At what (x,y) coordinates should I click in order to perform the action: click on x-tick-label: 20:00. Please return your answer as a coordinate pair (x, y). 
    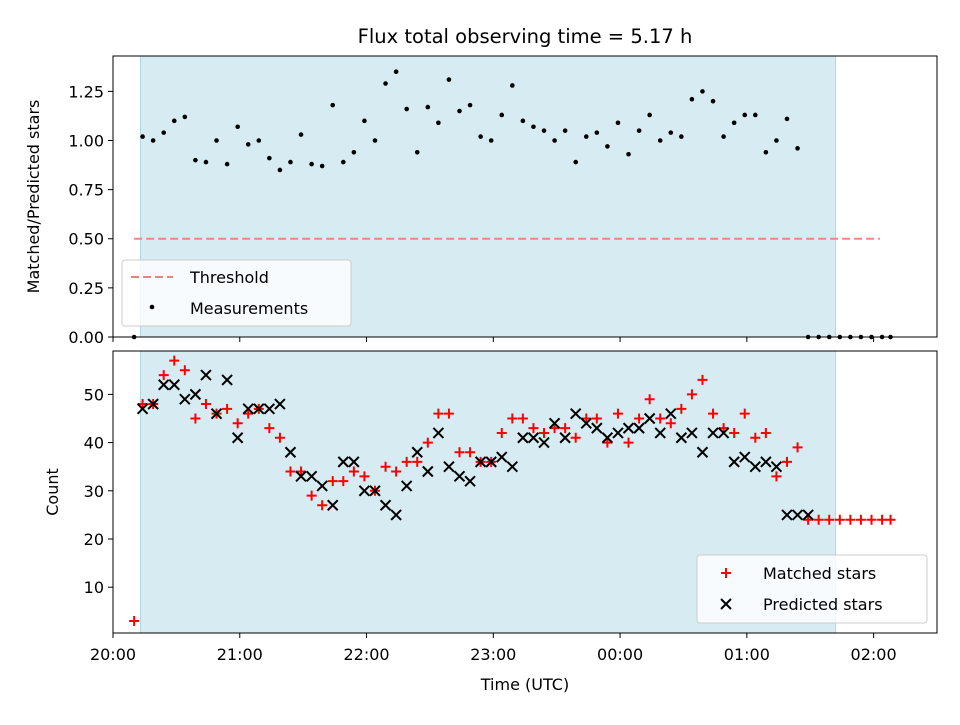
    Looking at the image, I should click on (113, 654).